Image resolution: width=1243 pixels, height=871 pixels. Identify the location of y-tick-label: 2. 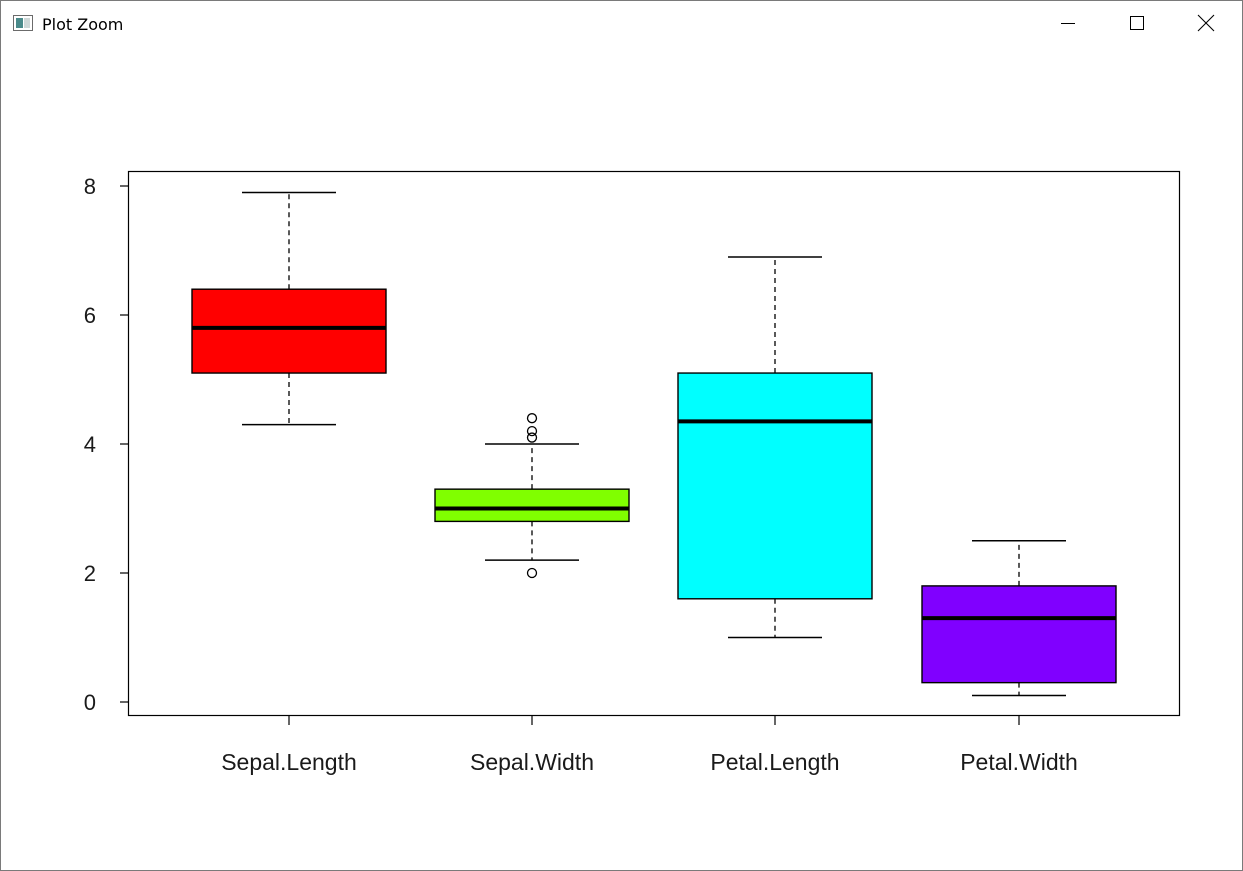
(90, 573).